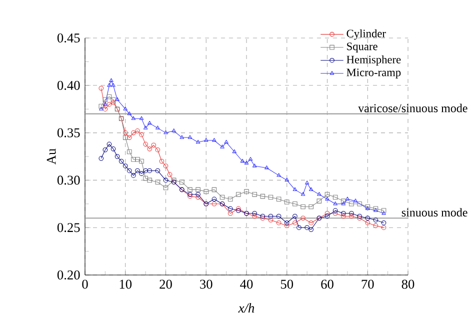  Describe the element at coordinates (287, 284) in the screenshot. I see `x-tick-label: 50` at that location.